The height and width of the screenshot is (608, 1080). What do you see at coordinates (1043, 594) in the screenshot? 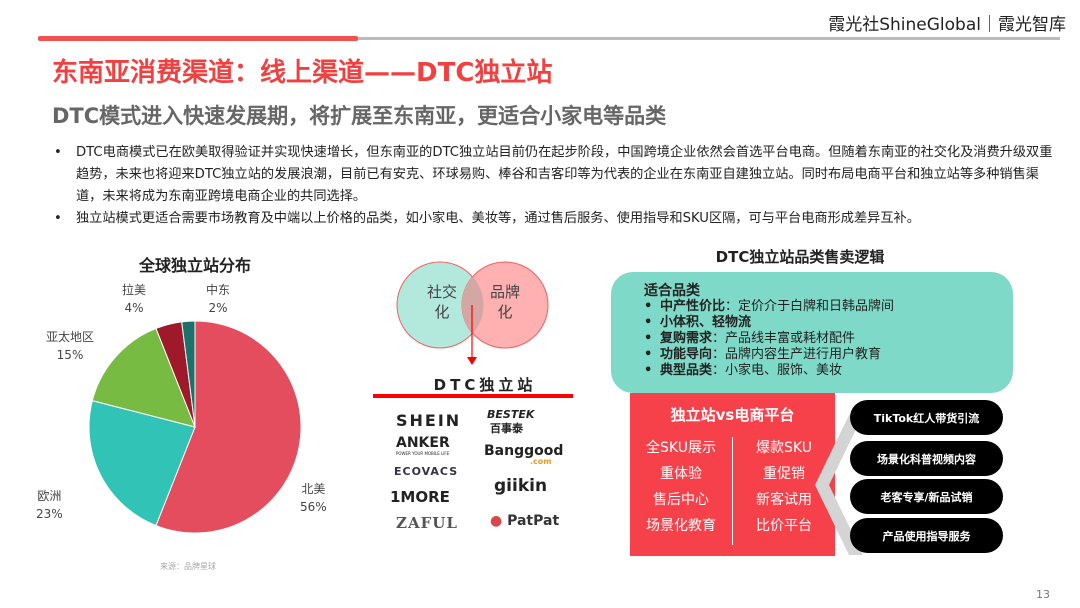
I see `page-number: 13` at bounding box center [1043, 594].